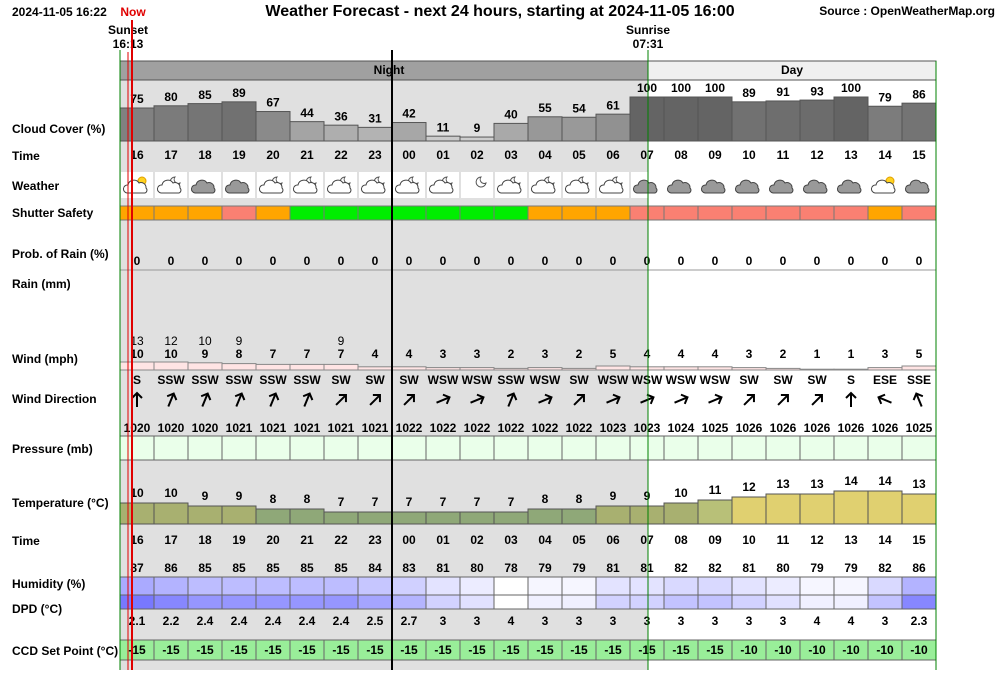 The height and width of the screenshot is (680, 1000). Describe the element at coordinates (137, 341) in the screenshot. I see `gust-value: 13` at that location.